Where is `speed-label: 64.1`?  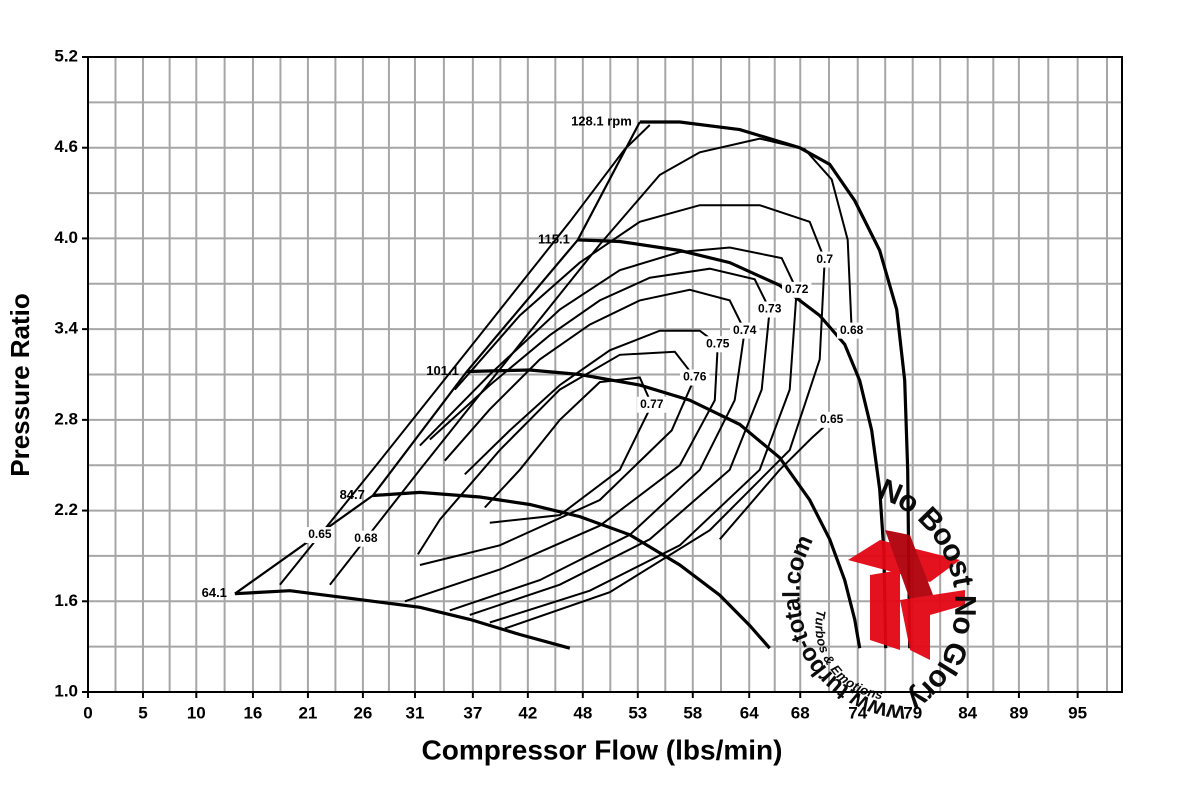
speed-label: 64.1 is located at coordinates (214, 592).